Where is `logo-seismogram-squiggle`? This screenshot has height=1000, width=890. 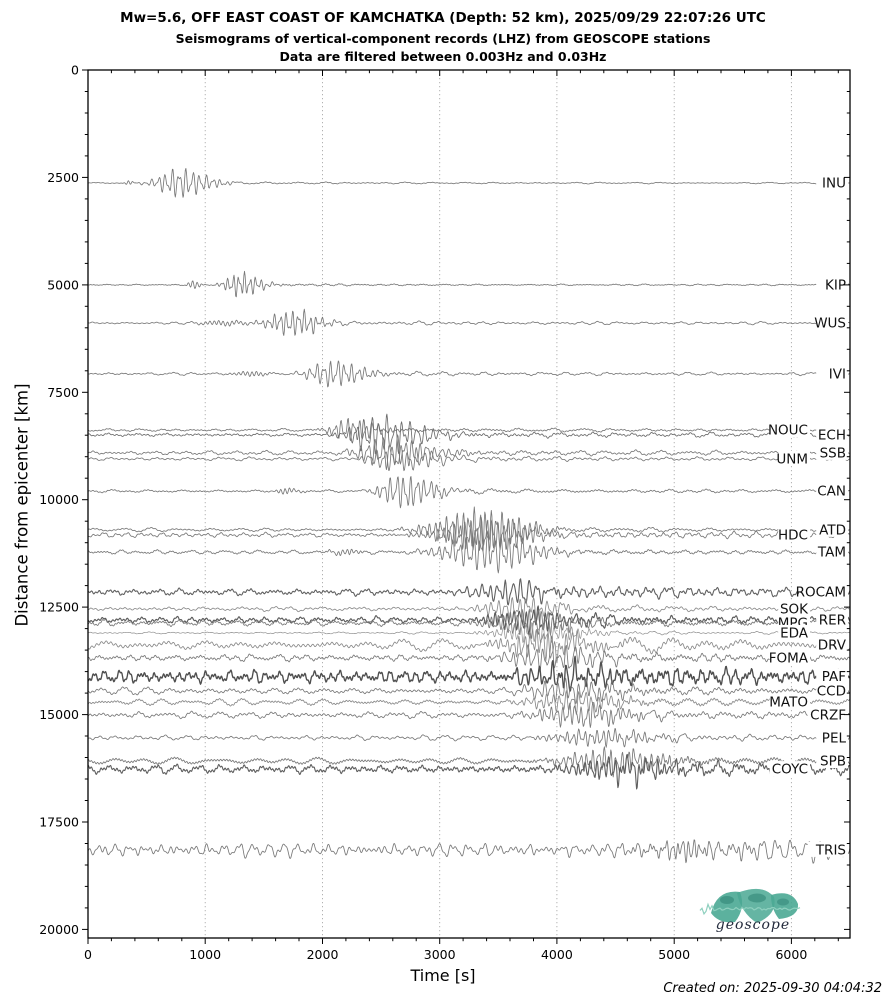 logo-seismogram-squiggle is located at coordinates (750, 909).